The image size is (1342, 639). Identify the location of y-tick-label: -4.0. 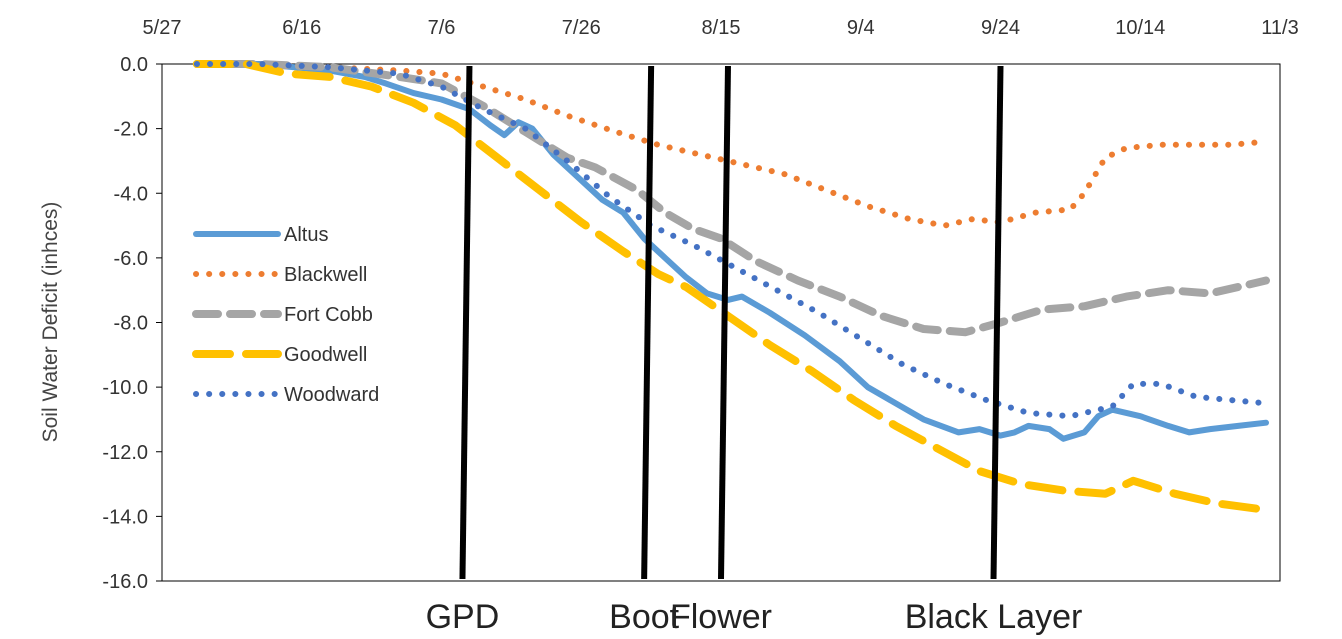
(131, 194).